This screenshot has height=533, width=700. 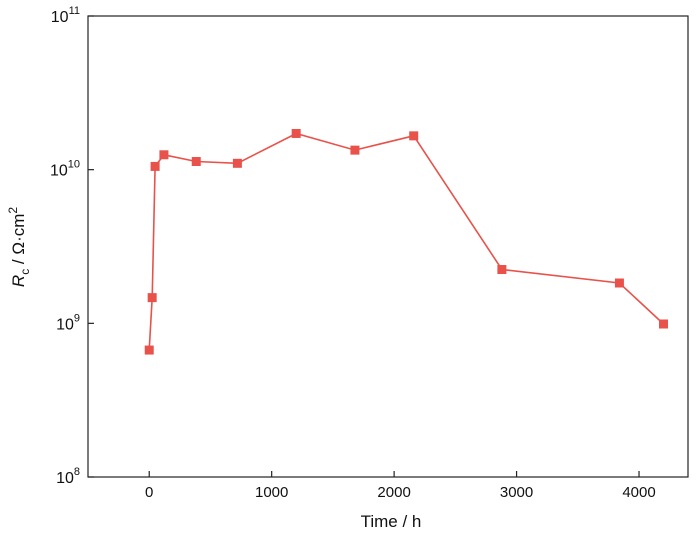 What do you see at coordinates (516, 492) in the screenshot?
I see `x-tick-label: 3000` at bounding box center [516, 492].